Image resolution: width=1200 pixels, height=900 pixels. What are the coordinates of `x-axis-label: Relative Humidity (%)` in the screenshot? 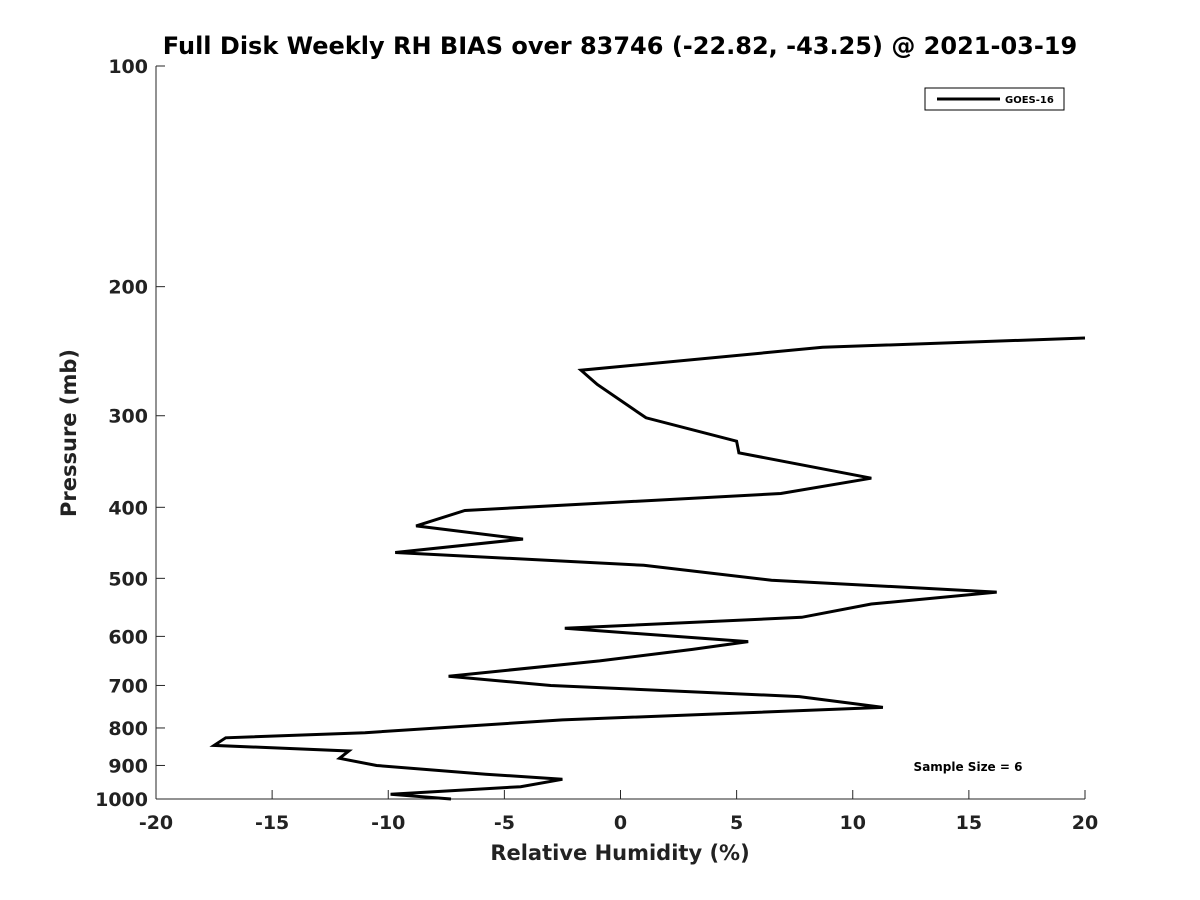 It's located at (619, 853).